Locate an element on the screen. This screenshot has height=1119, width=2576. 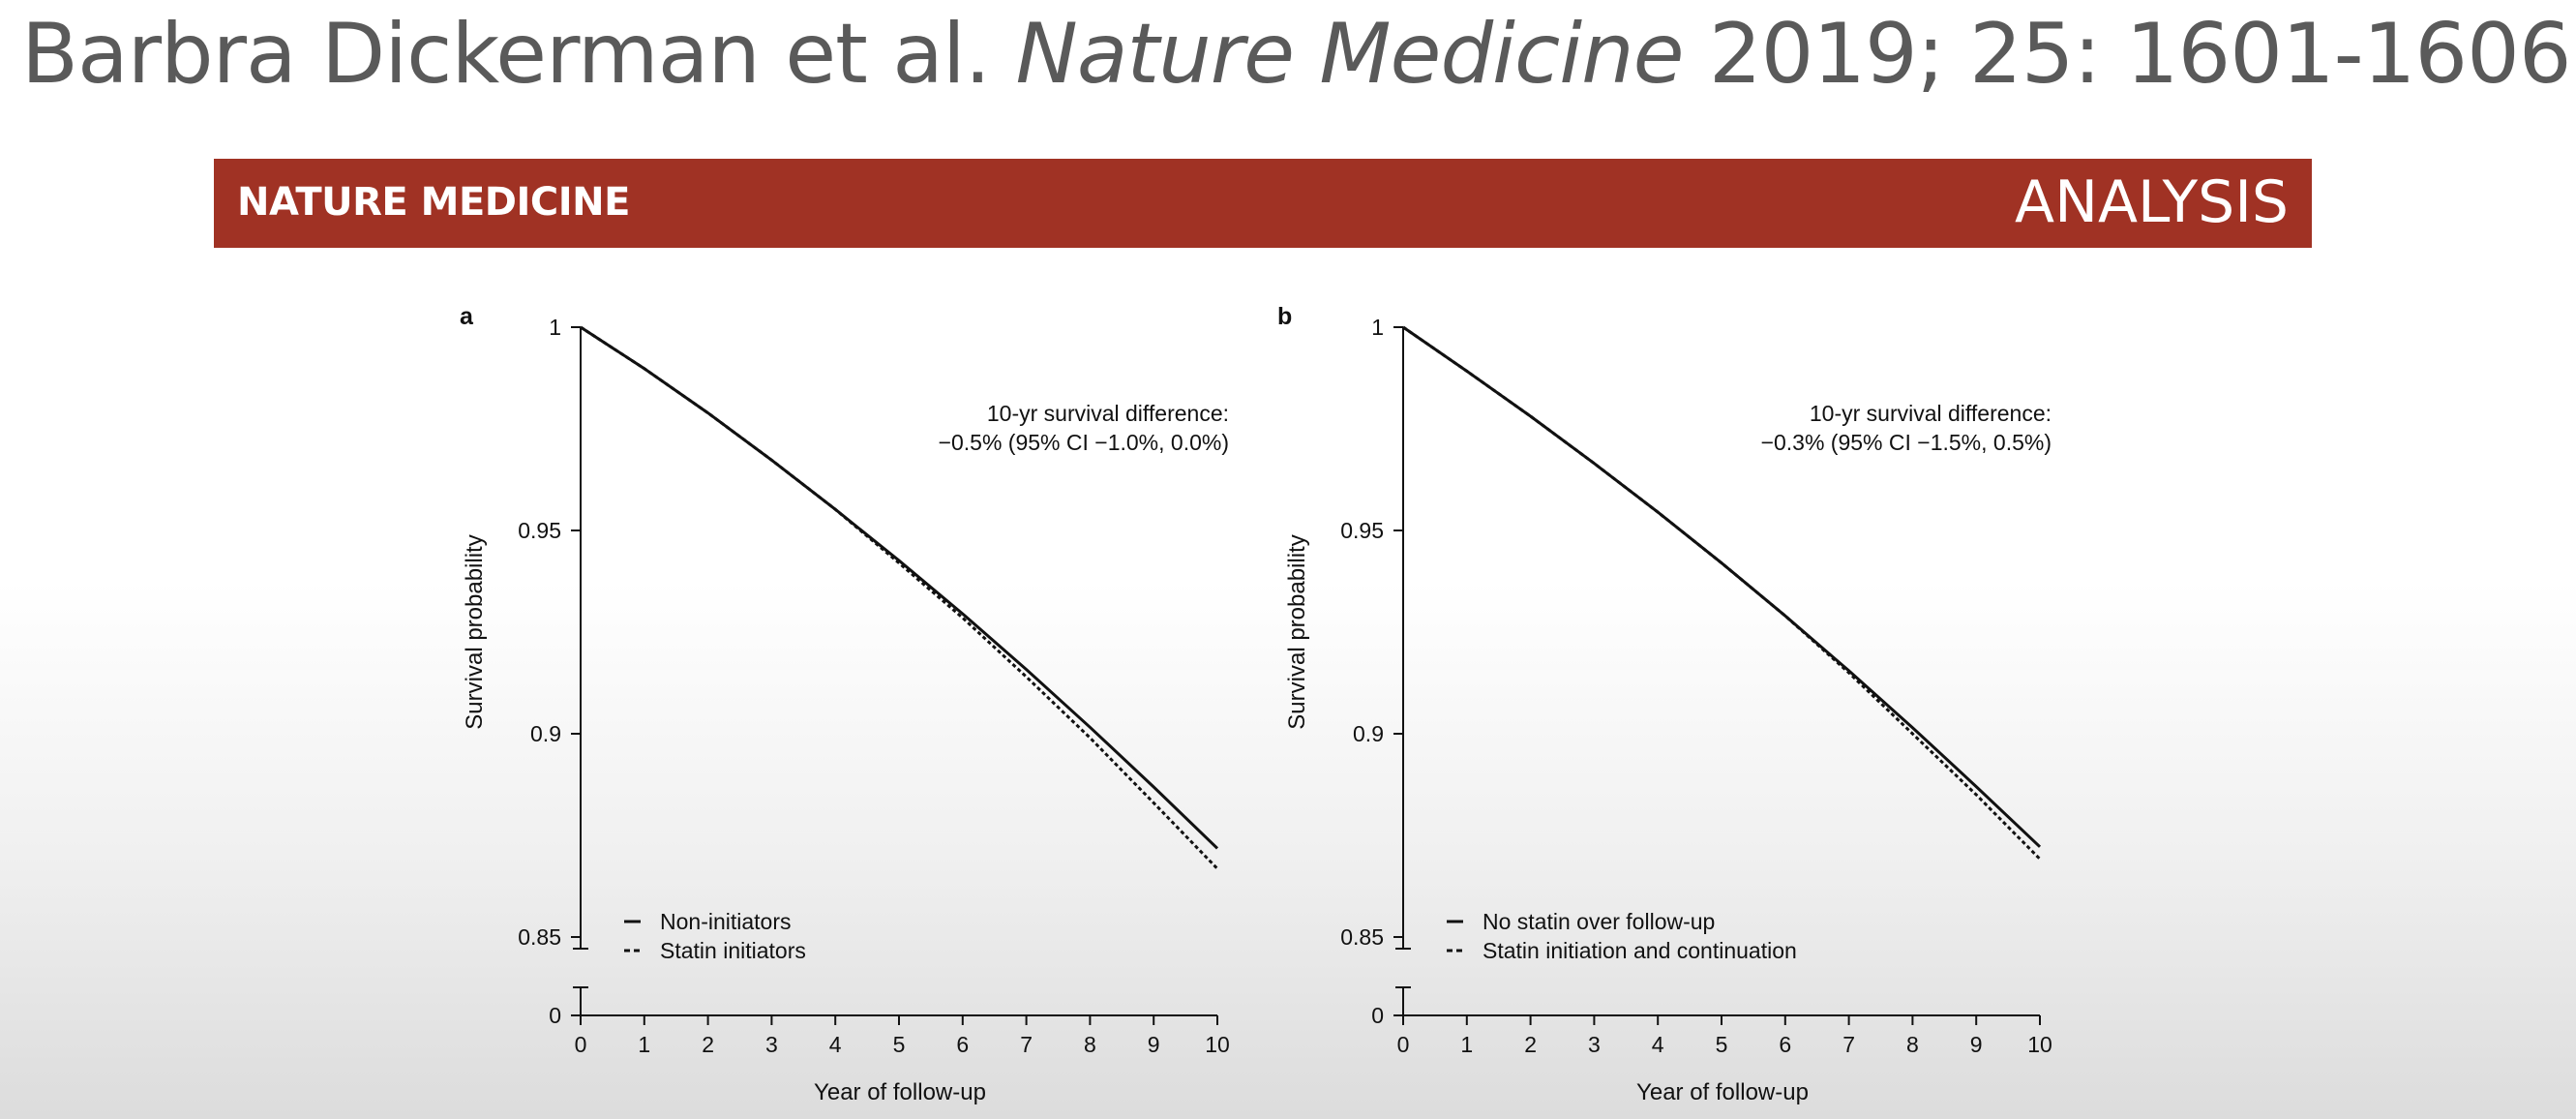
panel-letter: b is located at coordinates (1284, 316).